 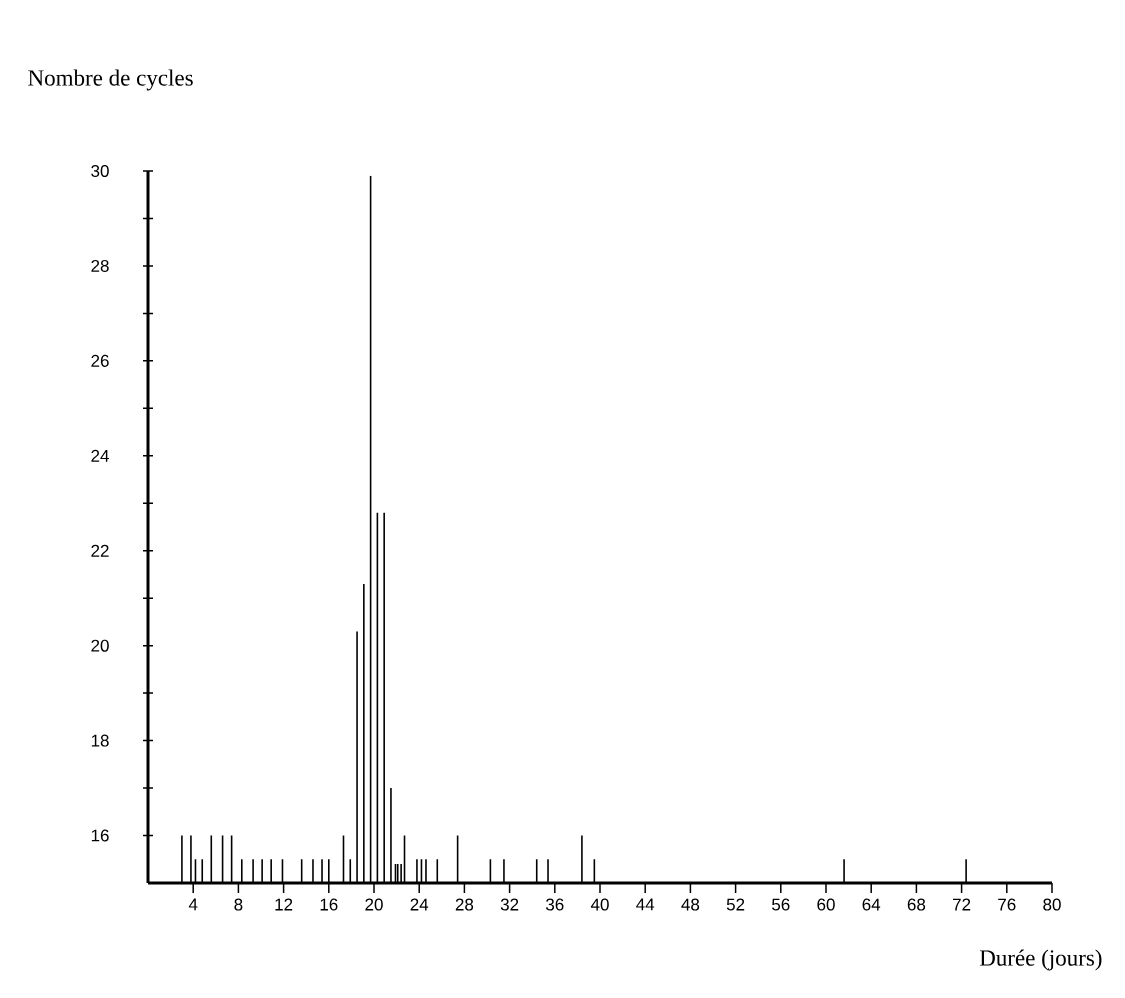 I want to click on x-axis-title: Durée (jours), so click(x=1040, y=960).